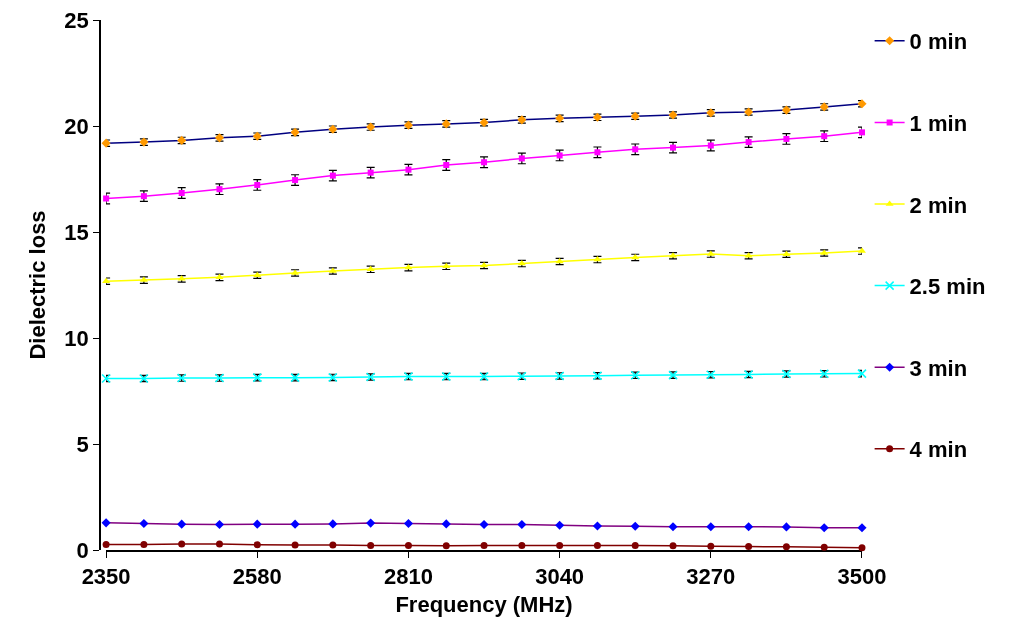  Describe the element at coordinates (106, 577) in the screenshot. I see `x-tick-label: 2350` at that location.